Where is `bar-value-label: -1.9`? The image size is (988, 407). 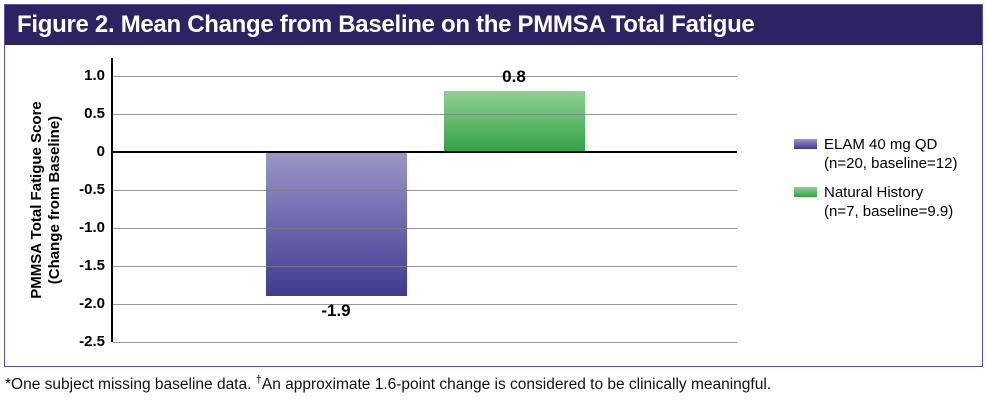
bar-value-label: -1.9 is located at coordinates (336, 311).